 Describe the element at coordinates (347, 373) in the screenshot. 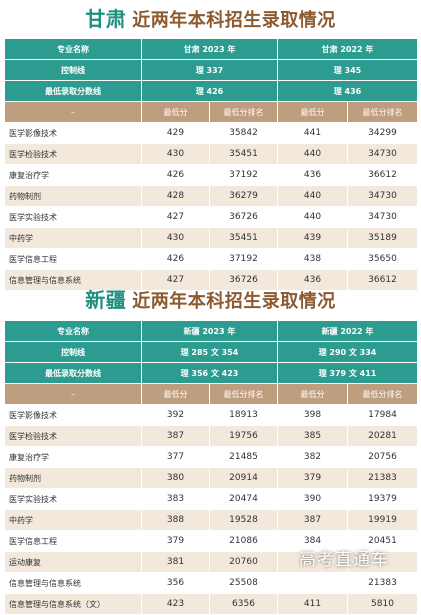

I see `xinjiang-minline-2022: 理 379 文 411` at that location.